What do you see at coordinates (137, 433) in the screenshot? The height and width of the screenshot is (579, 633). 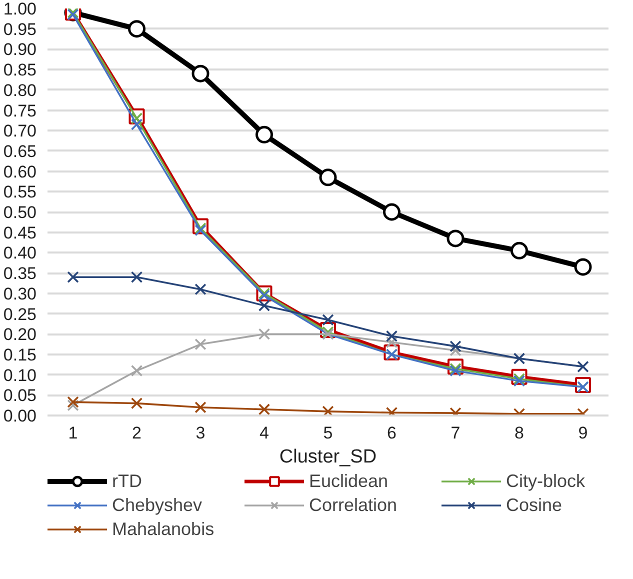 I see `x-tick-label: 2` at bounding box center [137, 433].